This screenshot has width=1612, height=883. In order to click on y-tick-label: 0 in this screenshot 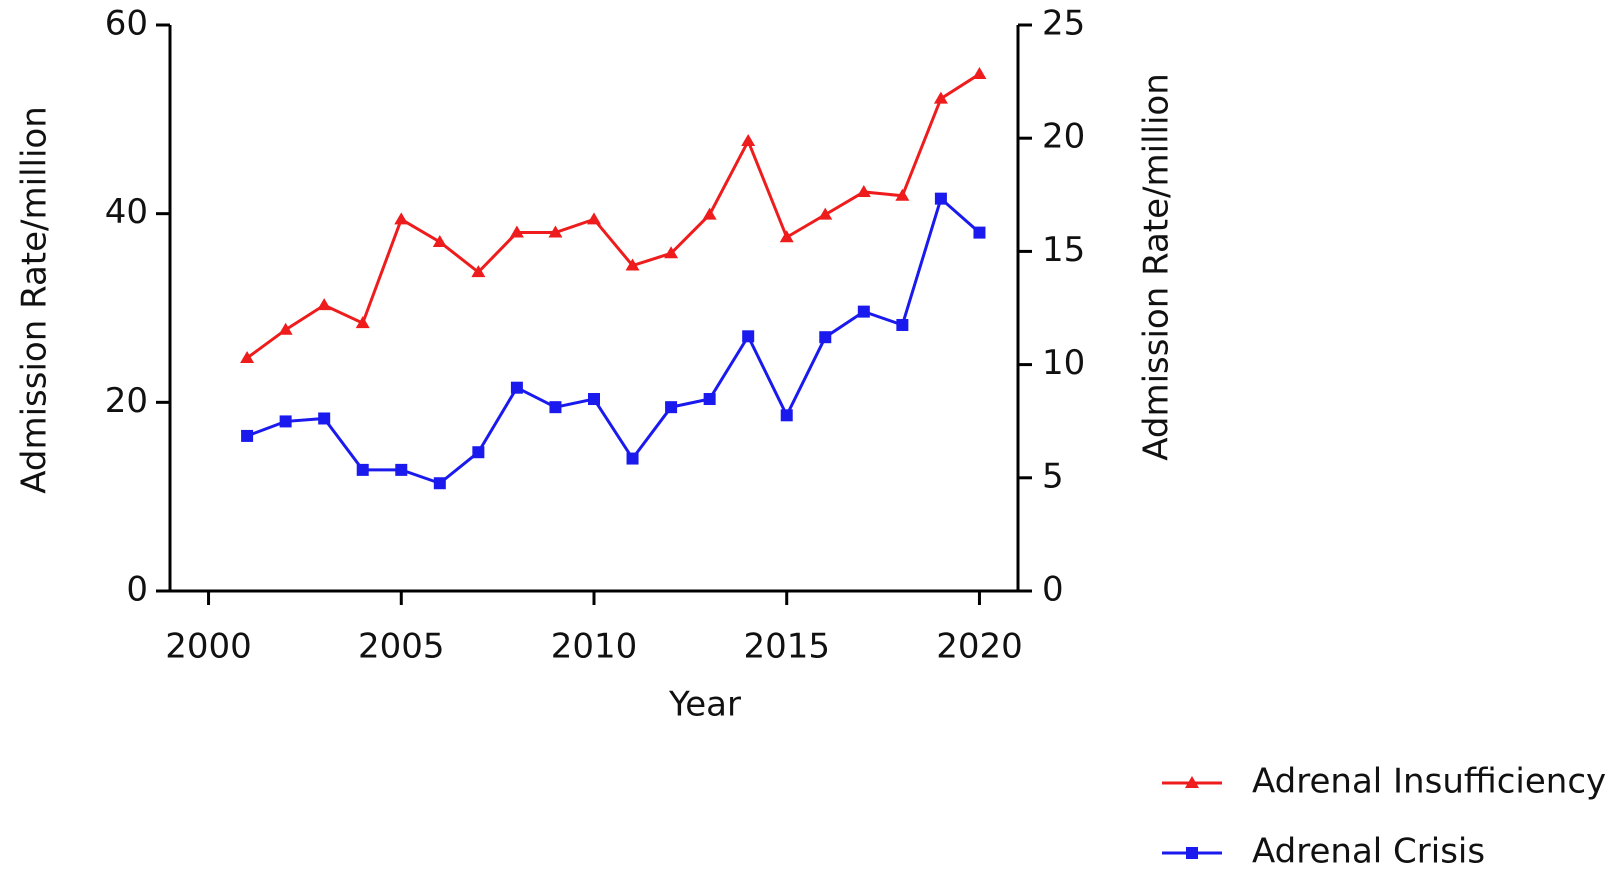, I will do `click(137, 590)`.